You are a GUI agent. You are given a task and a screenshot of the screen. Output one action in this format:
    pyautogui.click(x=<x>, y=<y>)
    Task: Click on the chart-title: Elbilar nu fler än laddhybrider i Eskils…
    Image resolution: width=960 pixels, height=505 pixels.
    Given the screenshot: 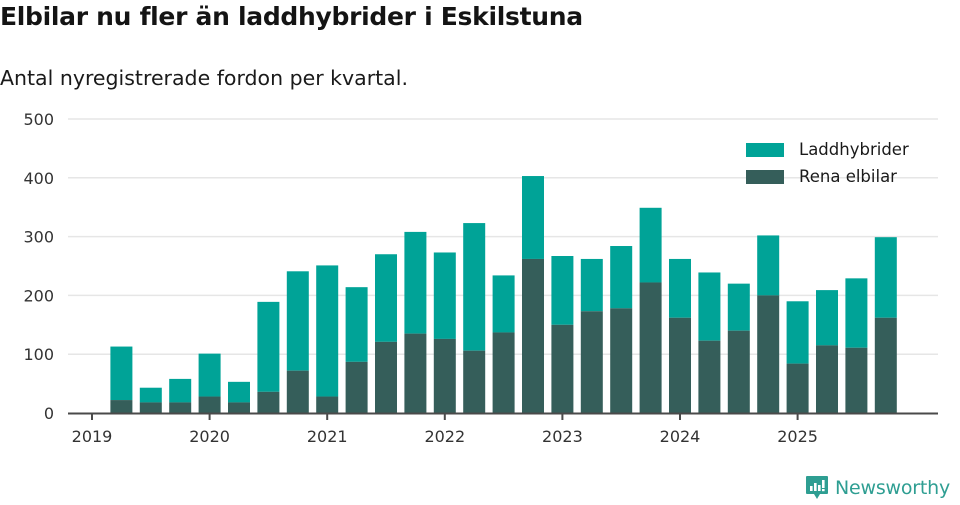 What is the action you would take?
    pyautogui.click(x=291, y=16)
    